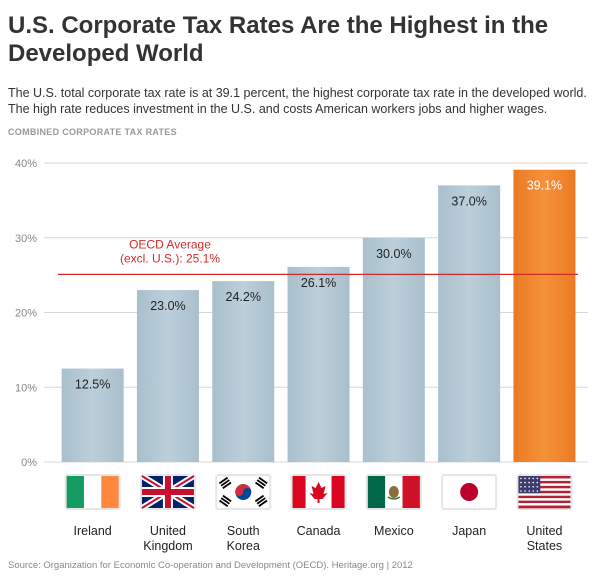  Describe the element at coordinates (318, 283) in the screenshot. I see `bar-value-label: 26.1%` at that location.